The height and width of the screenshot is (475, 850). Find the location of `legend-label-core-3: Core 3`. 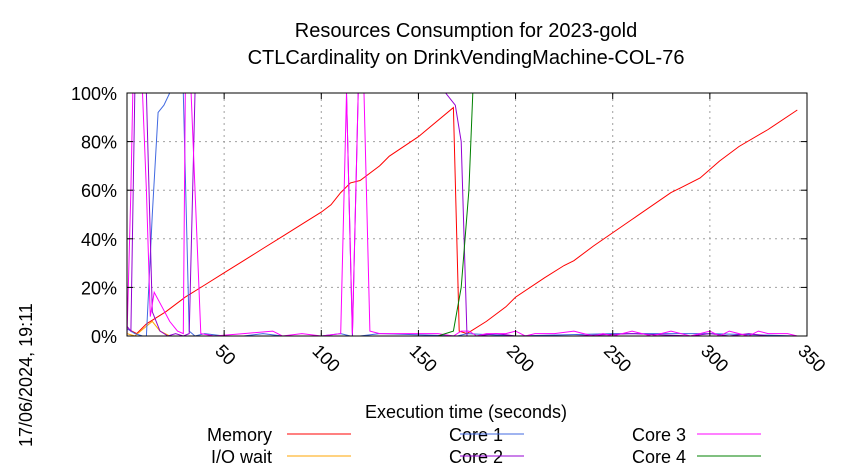

legend-label-core-3: Core 3 is located at coordinates (659, 435).